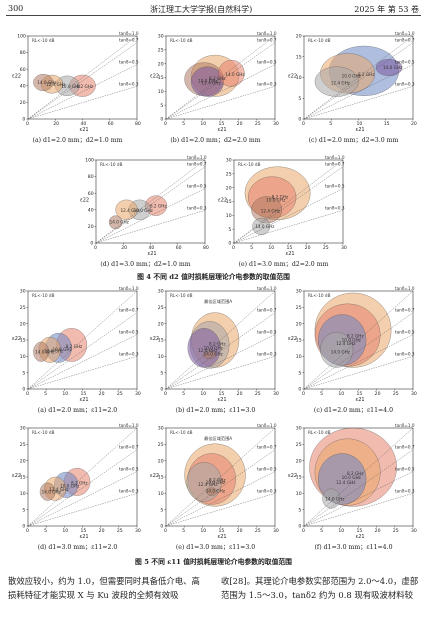  I want to click on y-tick-label: 15, so click(23, 478).